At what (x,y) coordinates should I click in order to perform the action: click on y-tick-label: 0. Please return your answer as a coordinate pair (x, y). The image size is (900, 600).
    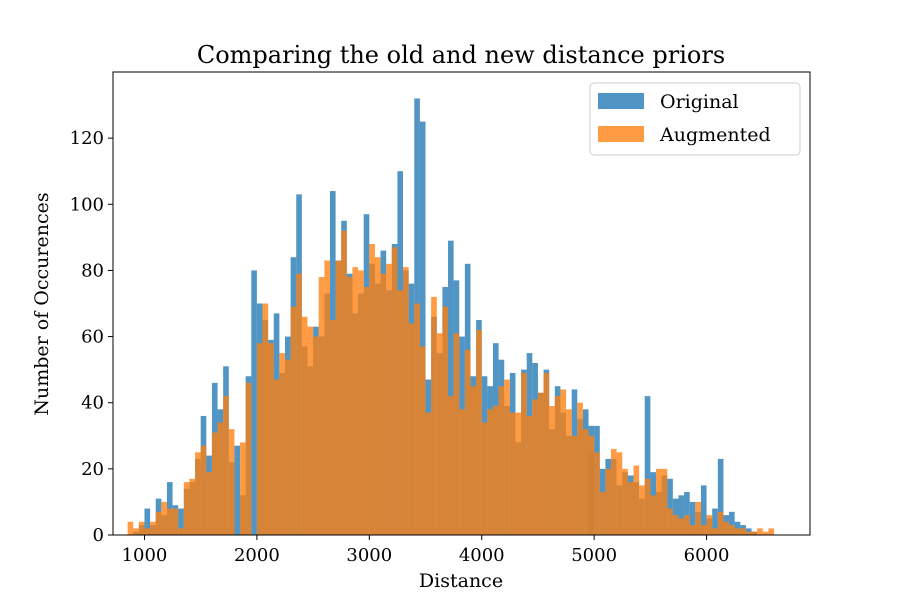
    Looking at the image, I should click on (98, 535).